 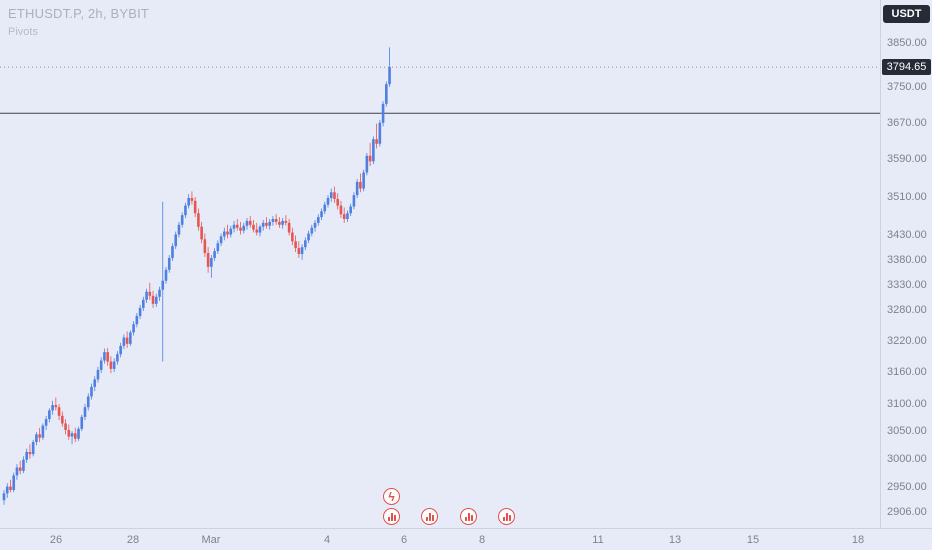 I want to click on price-tick: 3510.00, so click(x=907, y=197).